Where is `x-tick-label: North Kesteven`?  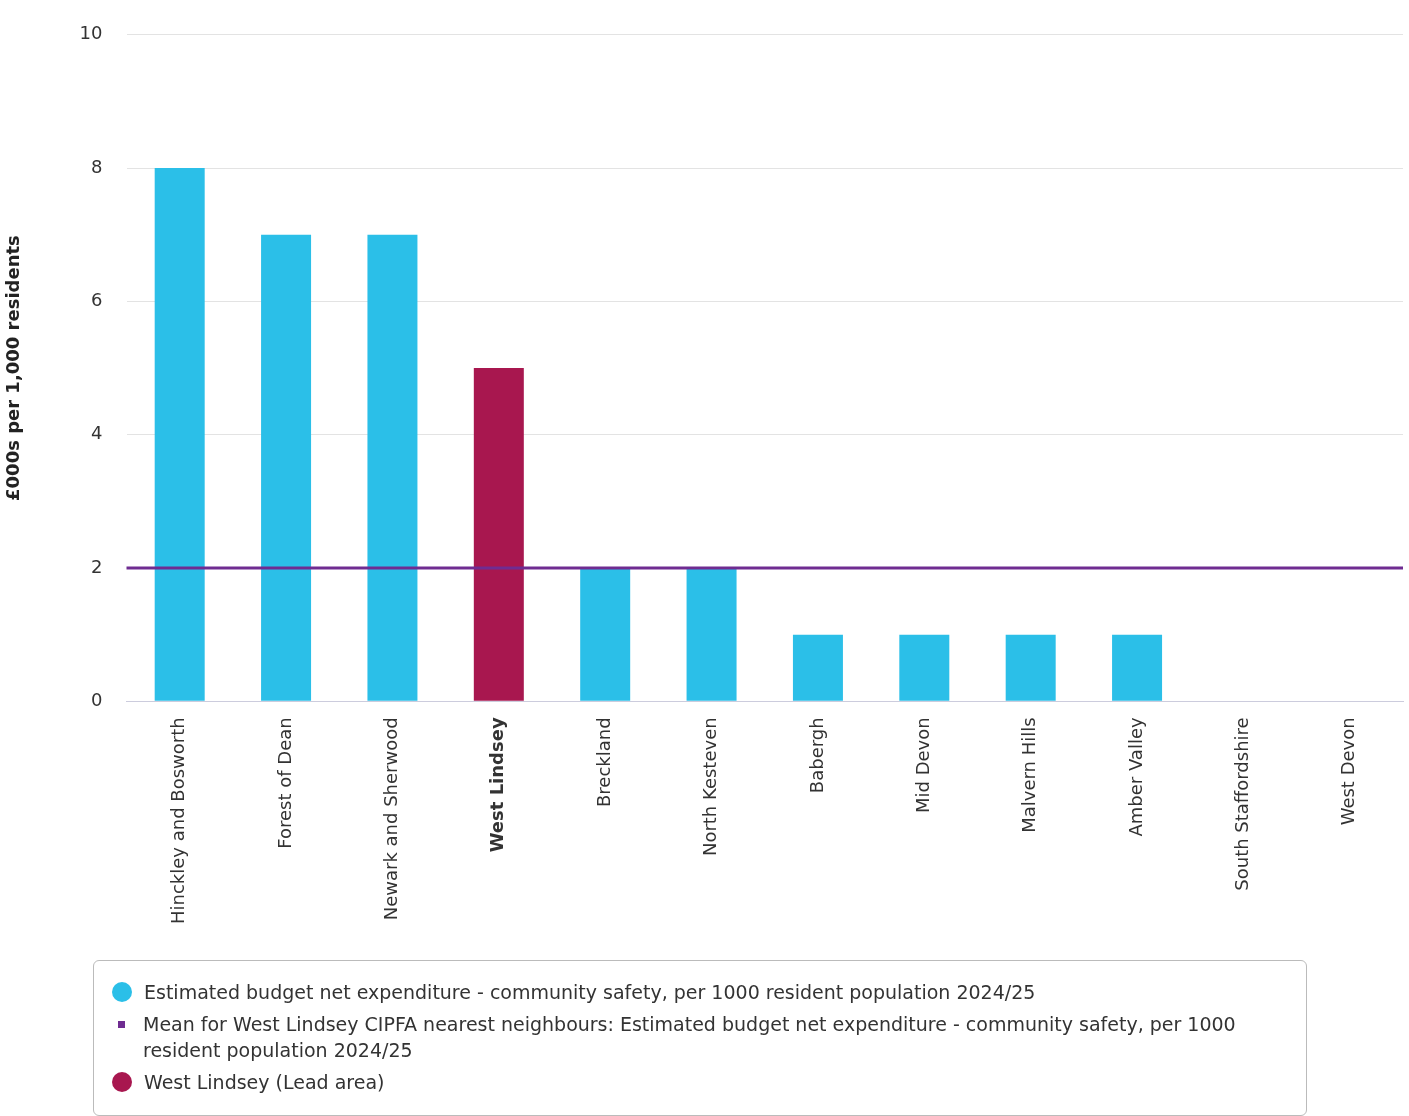 x-tick-label: North Kesteven is located at coordinates (710, 787).